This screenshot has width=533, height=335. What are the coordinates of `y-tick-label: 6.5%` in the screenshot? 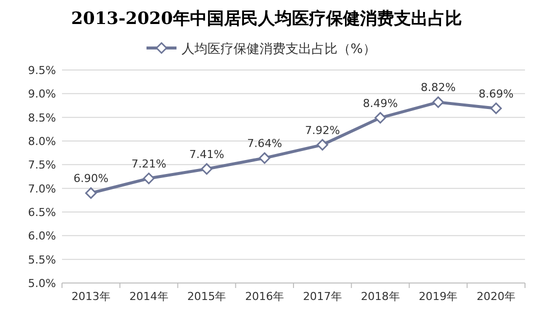 It's located at (42, 212).